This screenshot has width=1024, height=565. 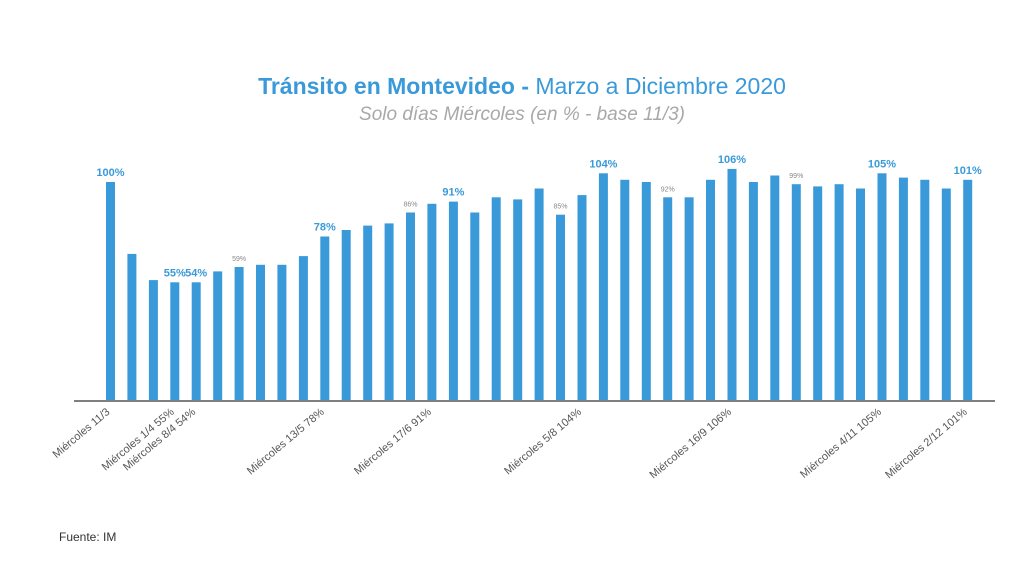 I want to click on x-tick-label: Miércoles 17/6 91%, so click(x=393, y=441).